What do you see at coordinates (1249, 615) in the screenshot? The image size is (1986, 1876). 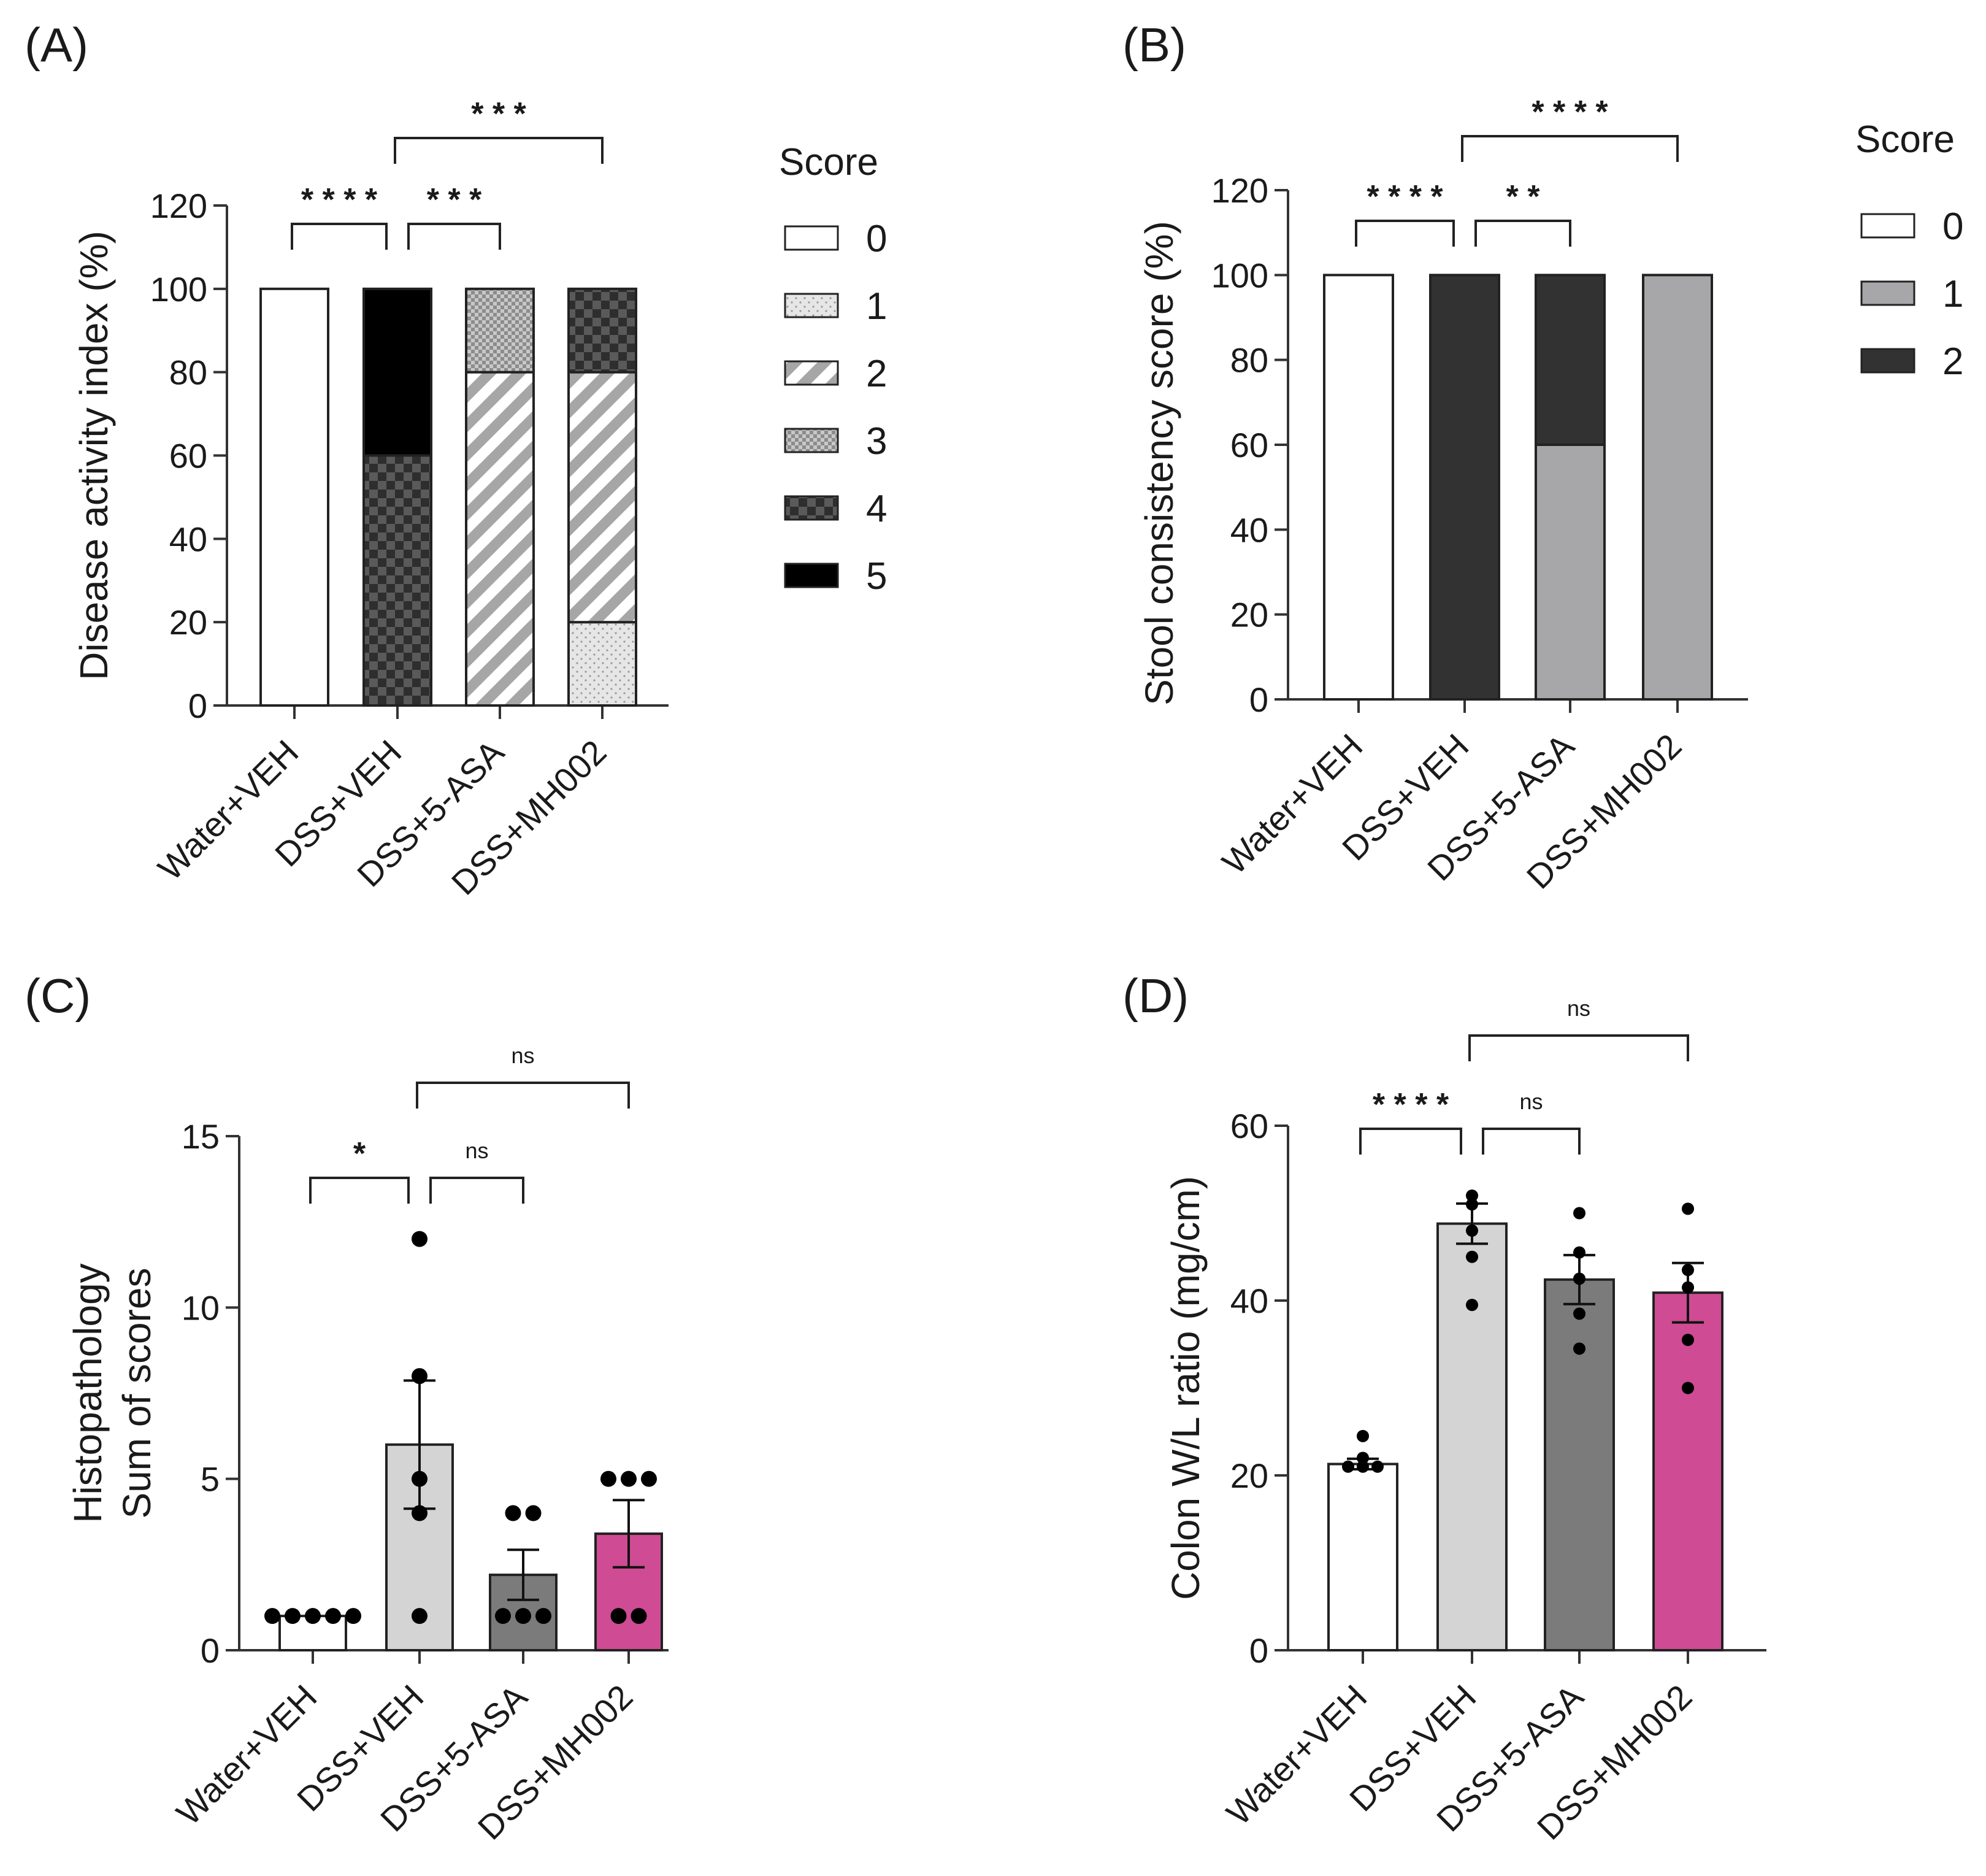 I see `B-y-tick-label: 20` at bounding box center [1249, 615].